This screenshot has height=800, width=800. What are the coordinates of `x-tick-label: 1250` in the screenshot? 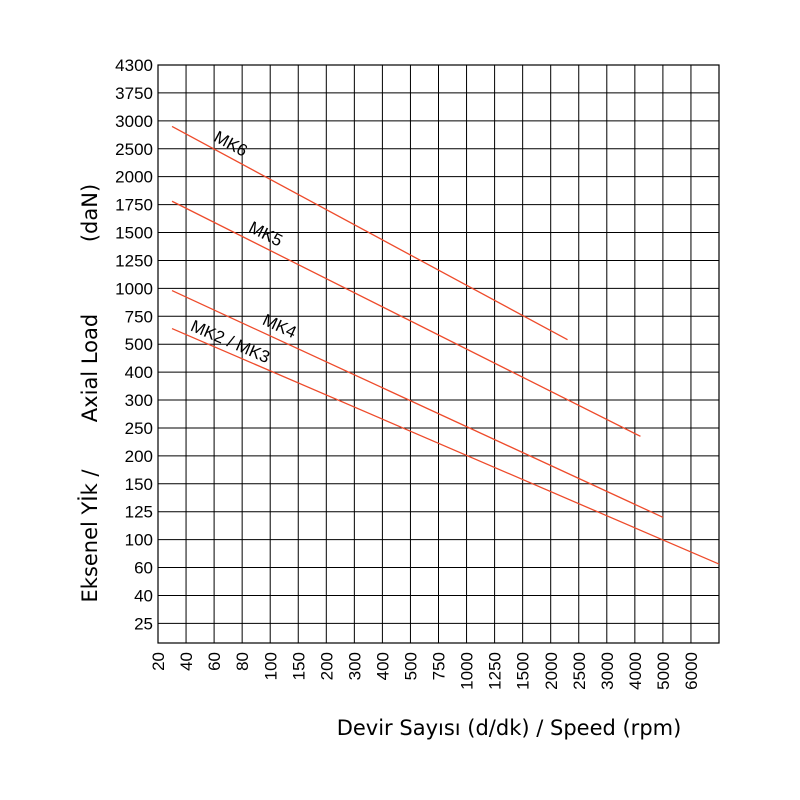 It's located at (495, 671).